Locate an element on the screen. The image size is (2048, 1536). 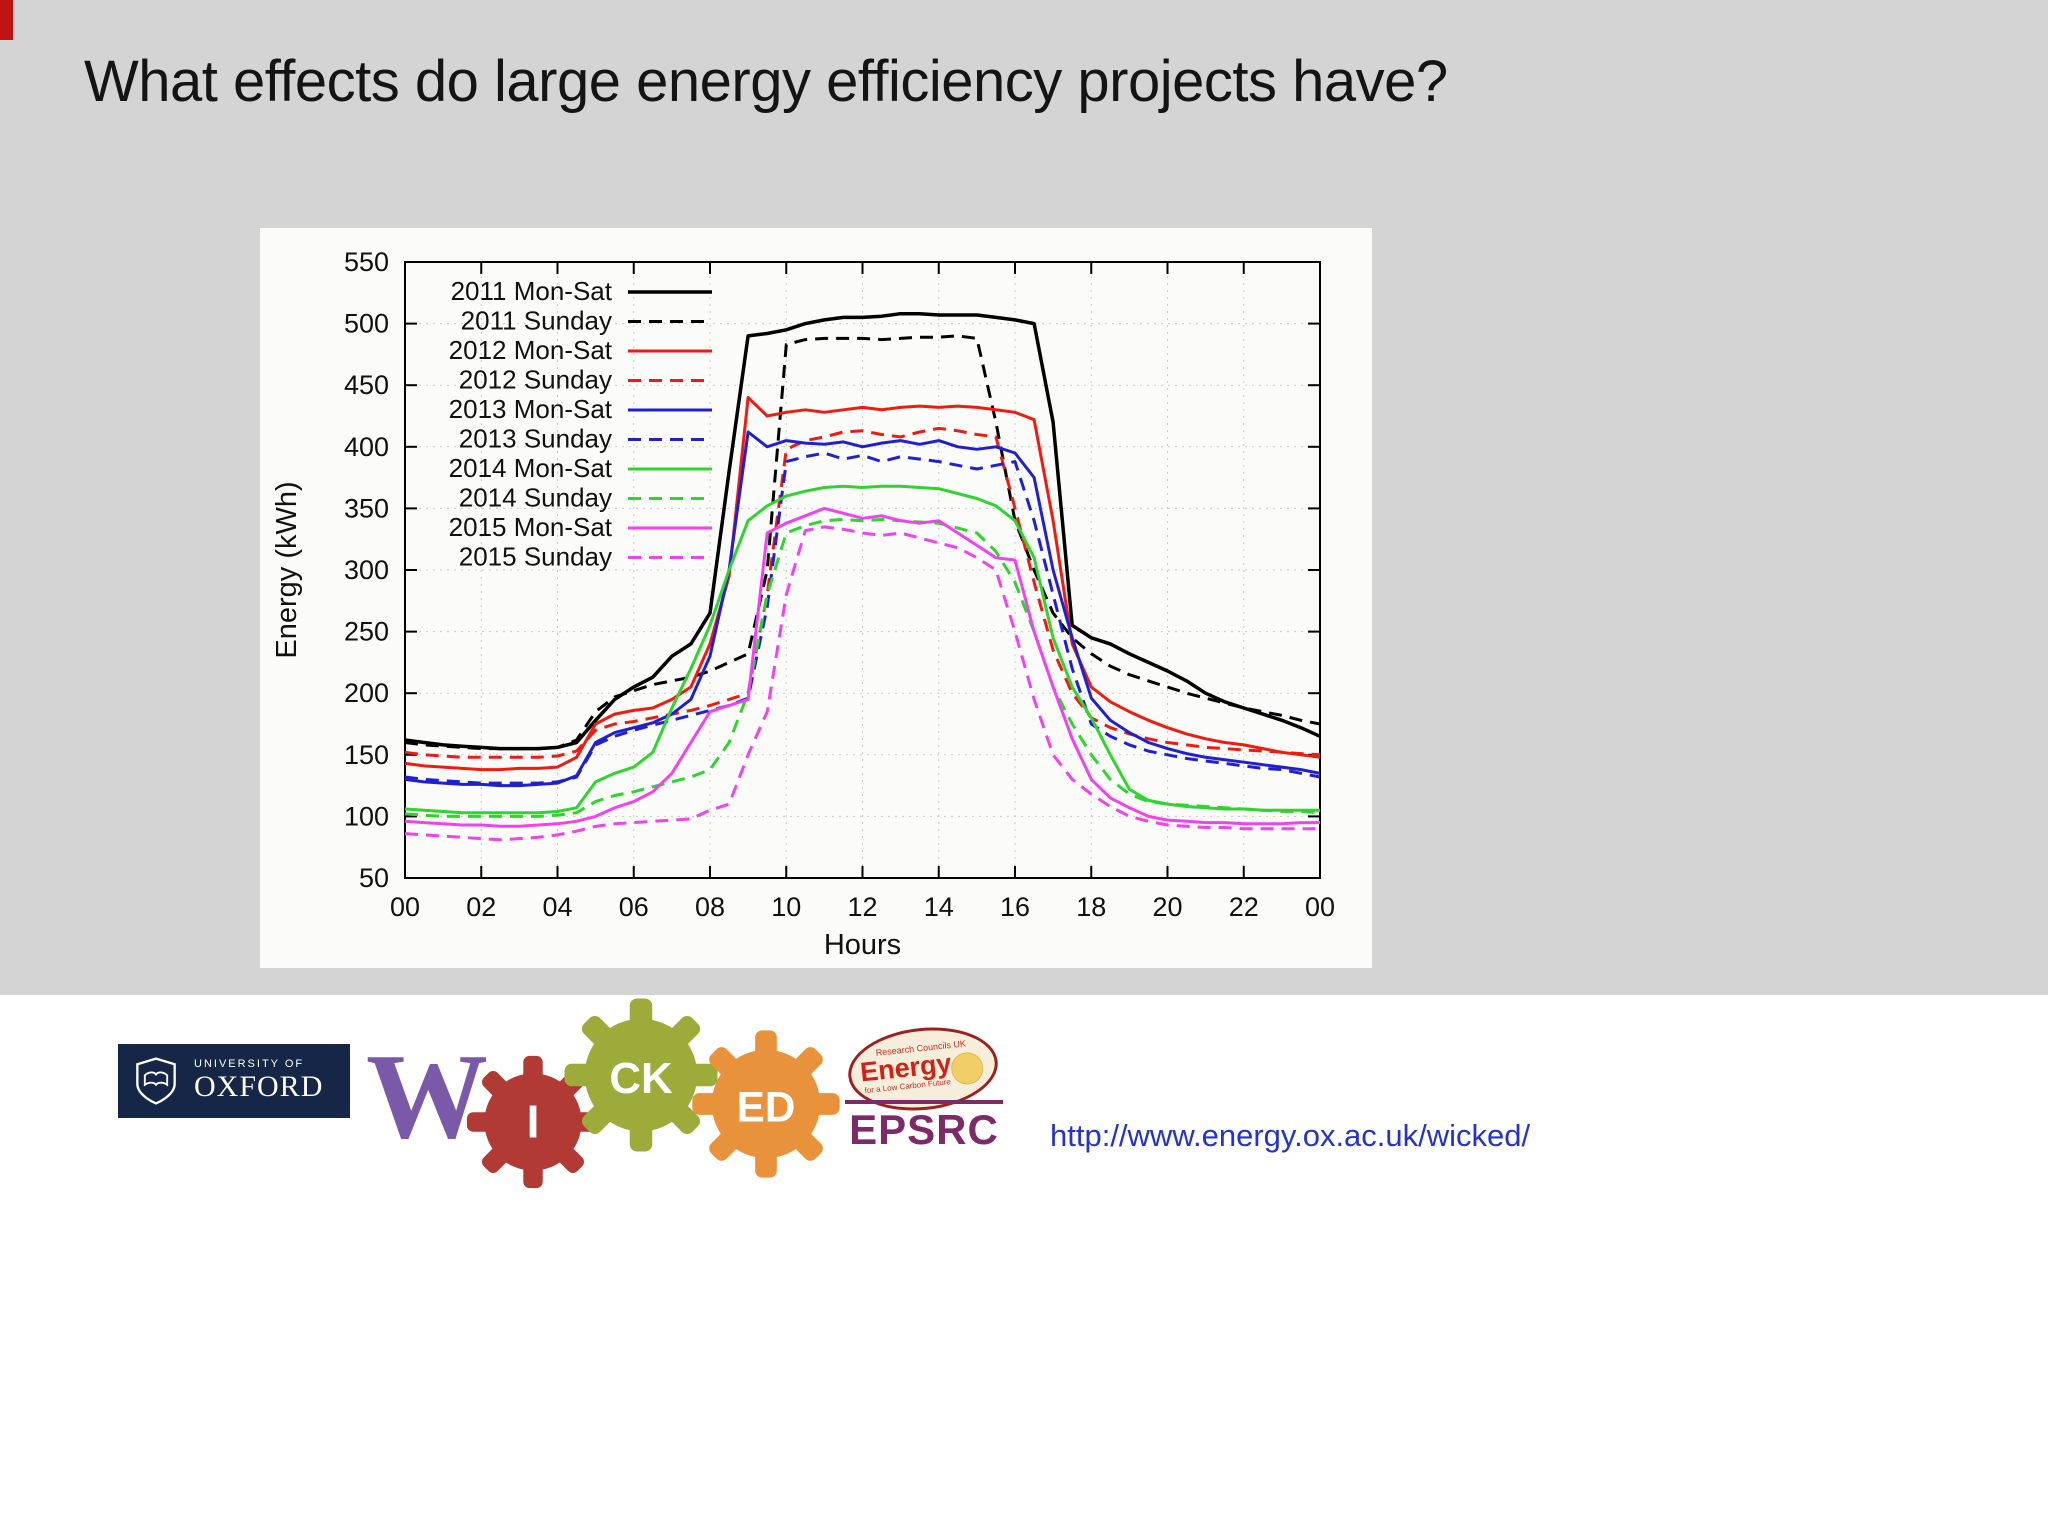
y-tick-label: 100 is located at coordinates (366, 816).